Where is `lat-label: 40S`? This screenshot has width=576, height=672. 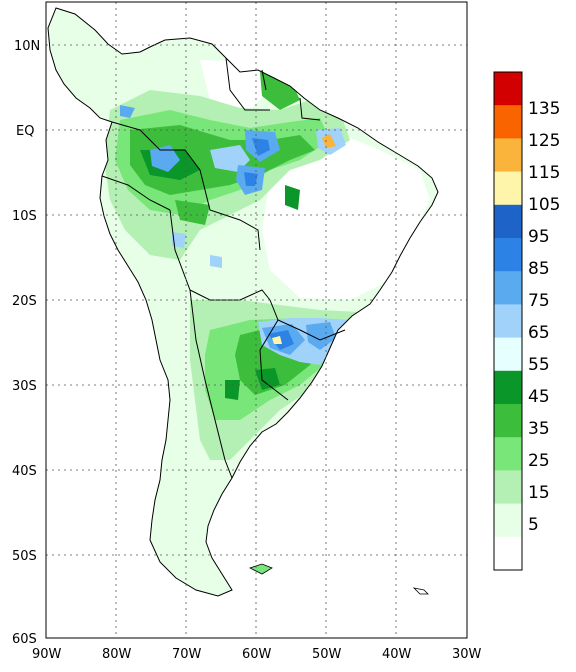 lat-label: 40S is located at coordinates (24, 471).